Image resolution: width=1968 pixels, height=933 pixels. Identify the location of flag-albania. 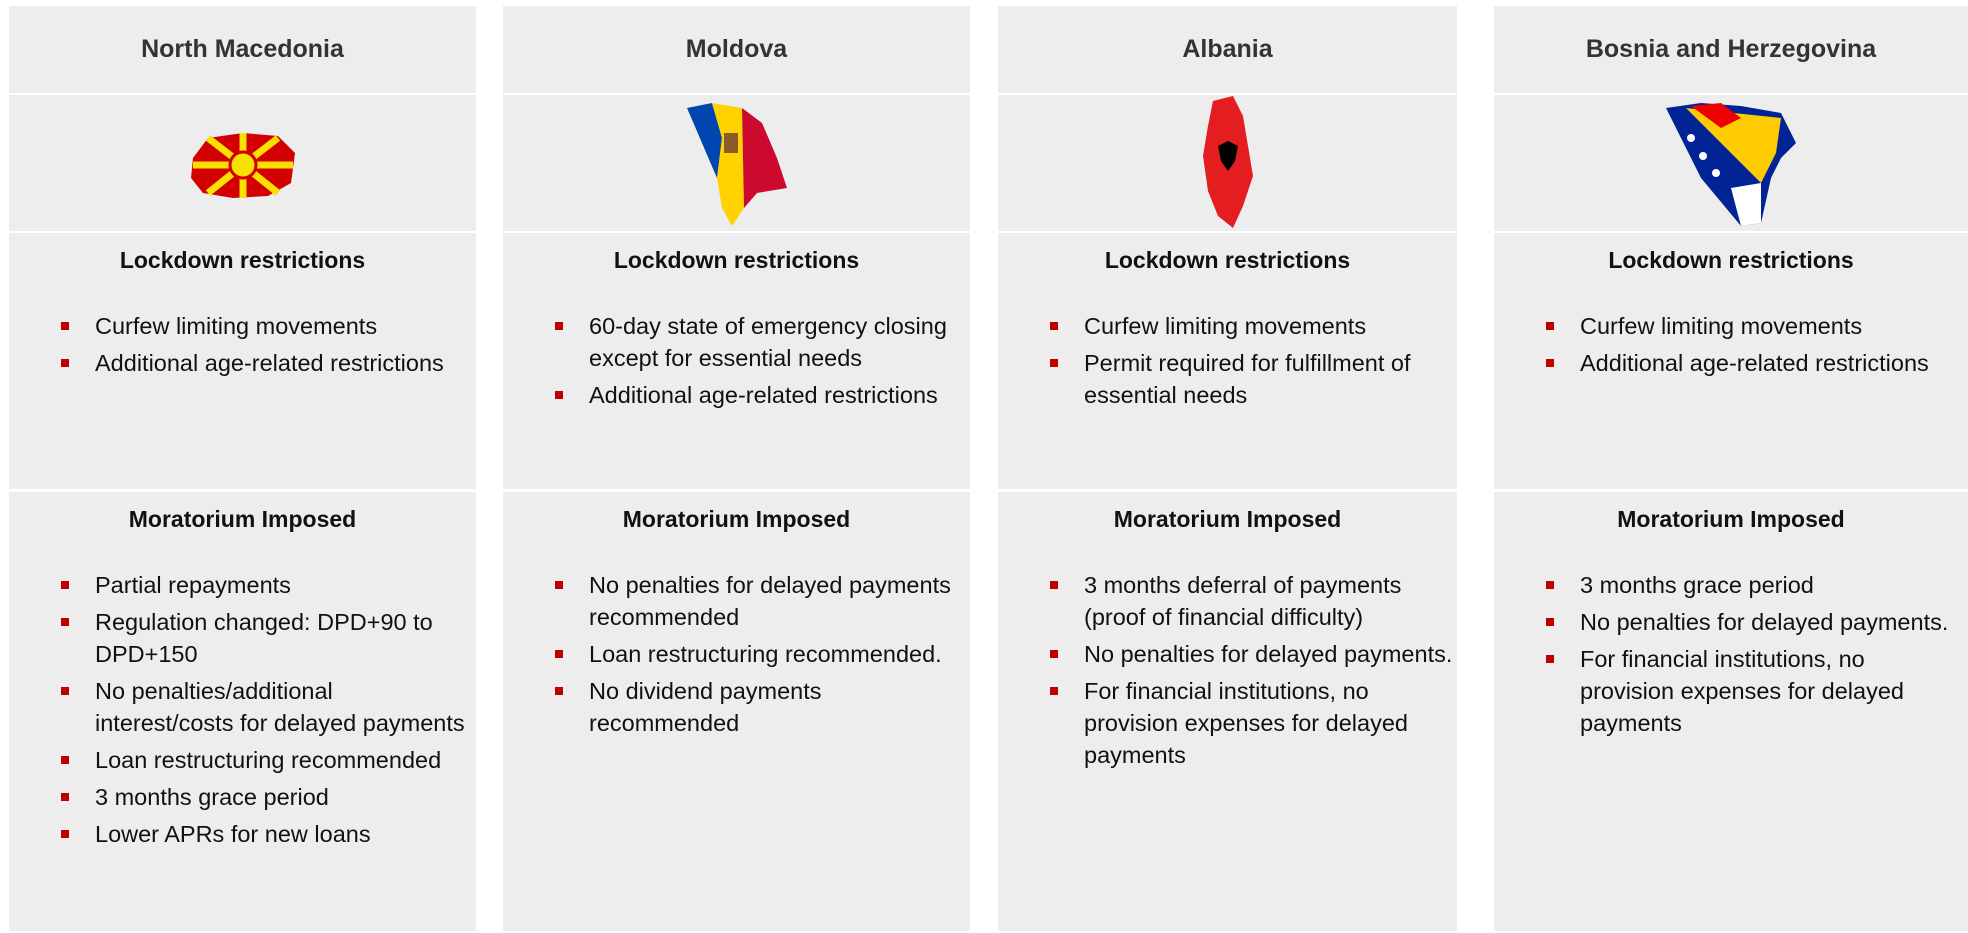
(1227, 161).